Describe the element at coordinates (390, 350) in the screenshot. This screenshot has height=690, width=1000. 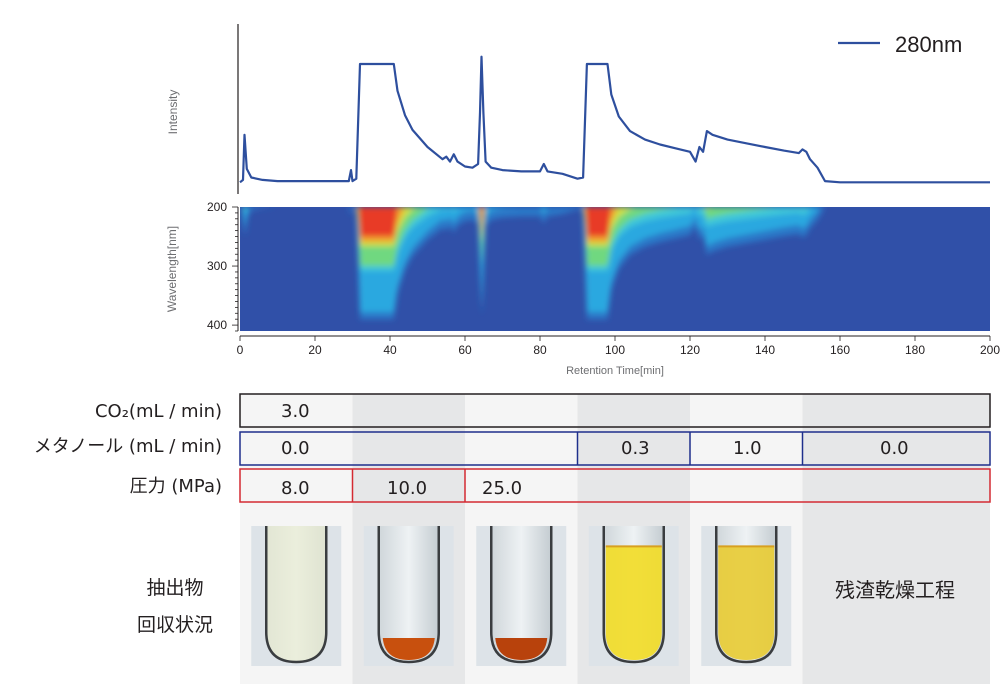
I see `x-tick-label-40: 40` at that location.